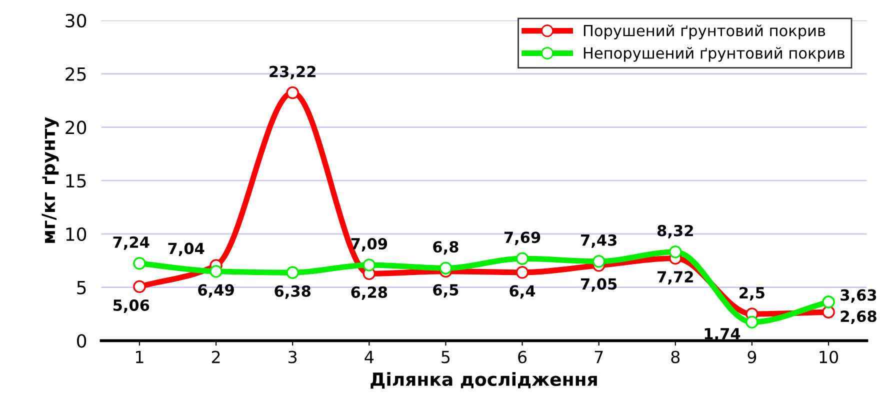  I want to click on data-label: 6,4, so click(523, 292).